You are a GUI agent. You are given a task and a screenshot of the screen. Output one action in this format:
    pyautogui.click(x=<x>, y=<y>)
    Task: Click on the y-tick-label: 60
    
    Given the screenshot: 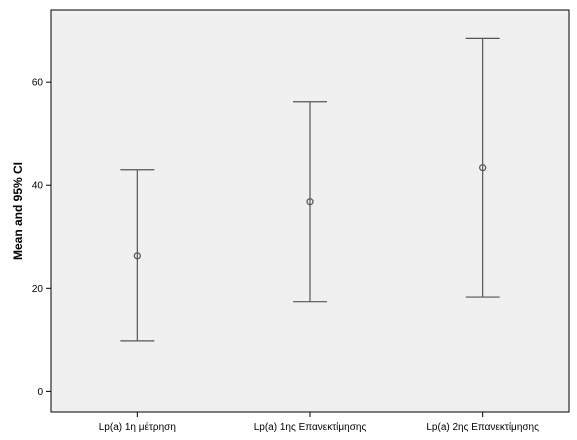 What is the action you would take?
    pyautogui.click(x=38, y=83)
    